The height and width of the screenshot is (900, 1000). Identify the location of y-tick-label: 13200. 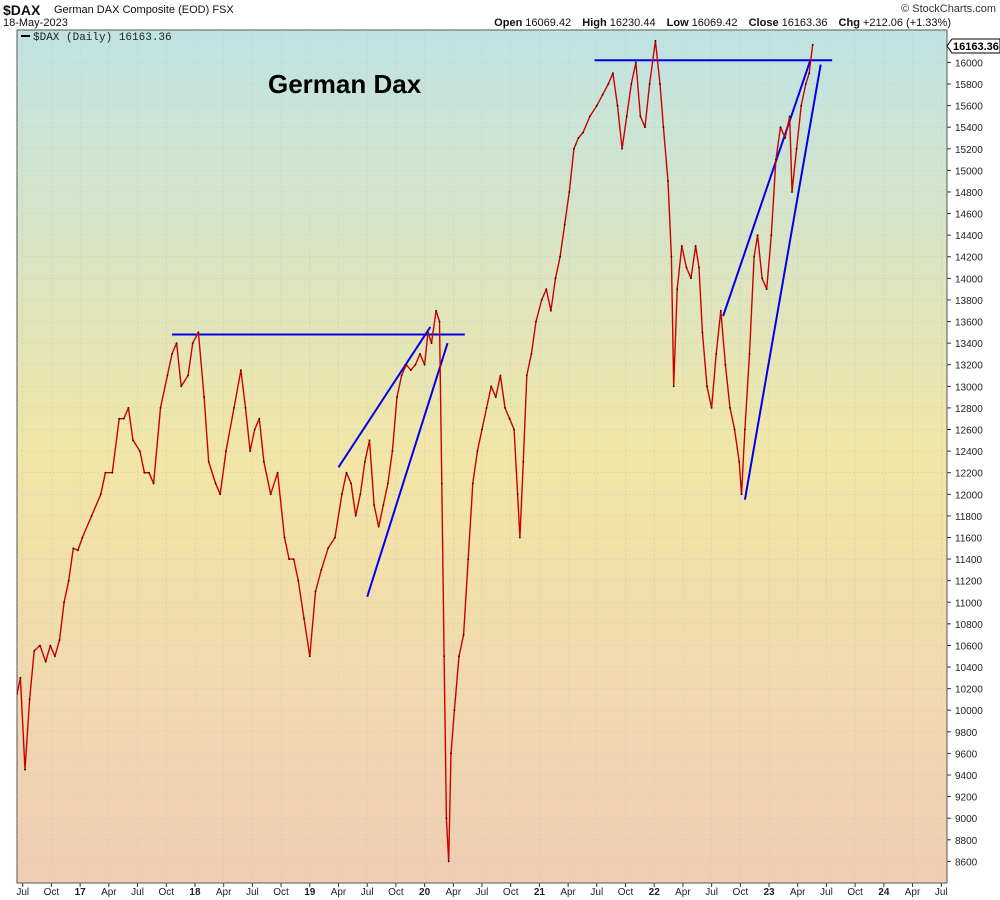
(969, 366).